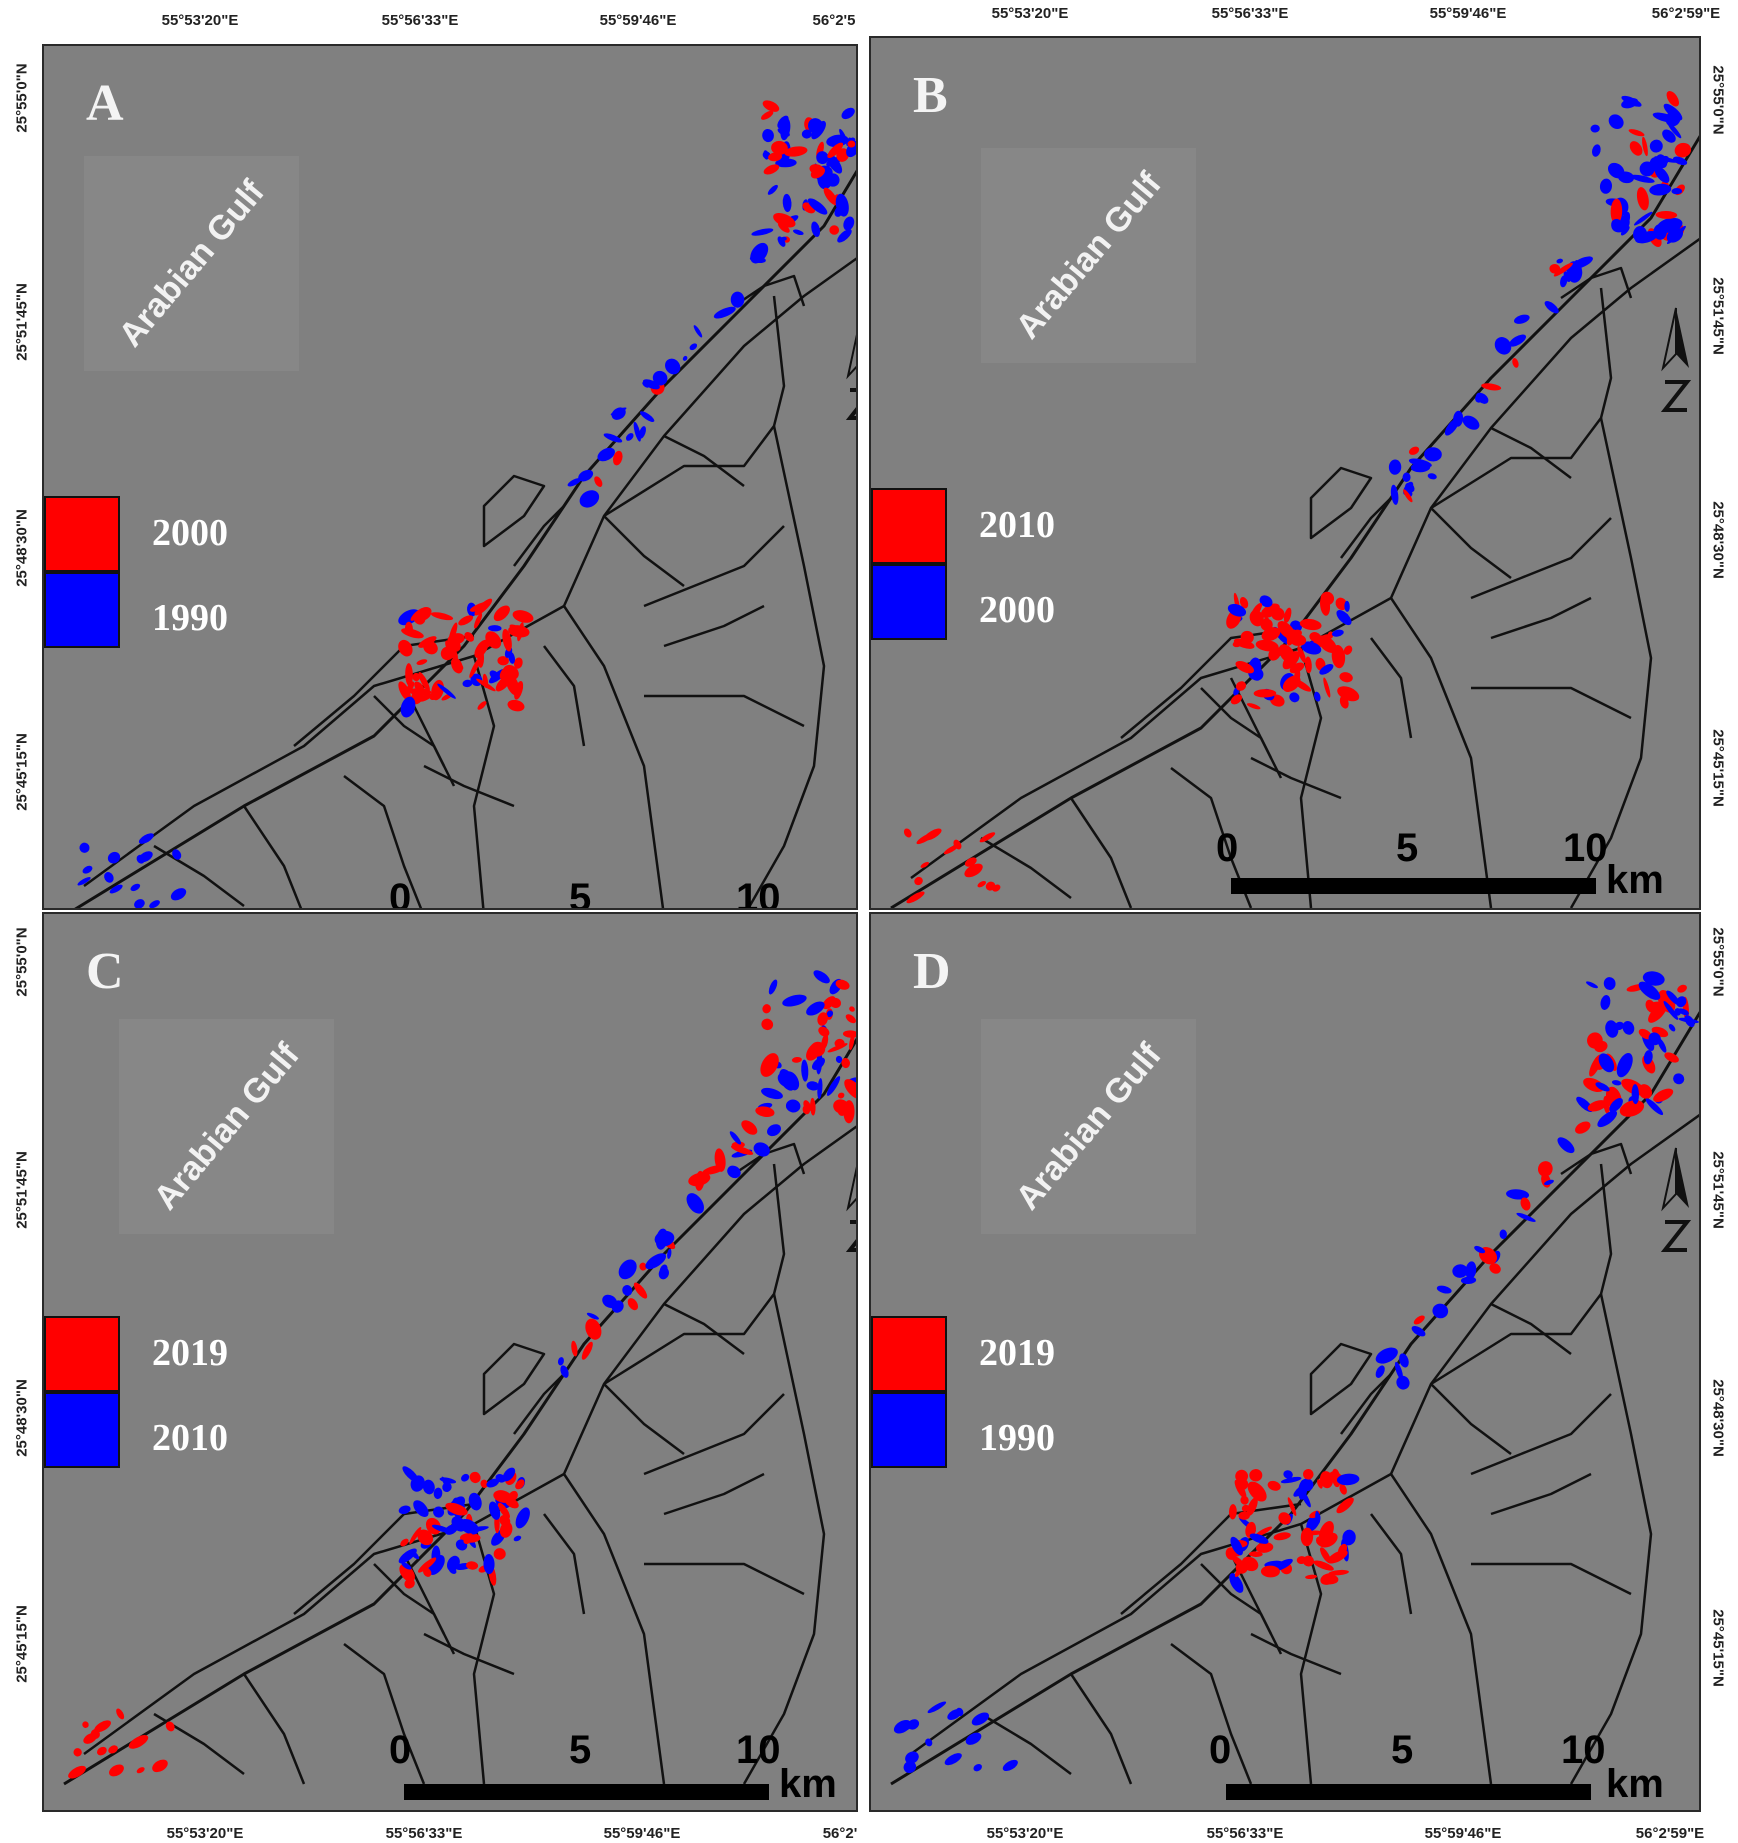 The width and height of the screenshot is (1738, 1843). I want to click on panel-letter: C, so click(105, 971).